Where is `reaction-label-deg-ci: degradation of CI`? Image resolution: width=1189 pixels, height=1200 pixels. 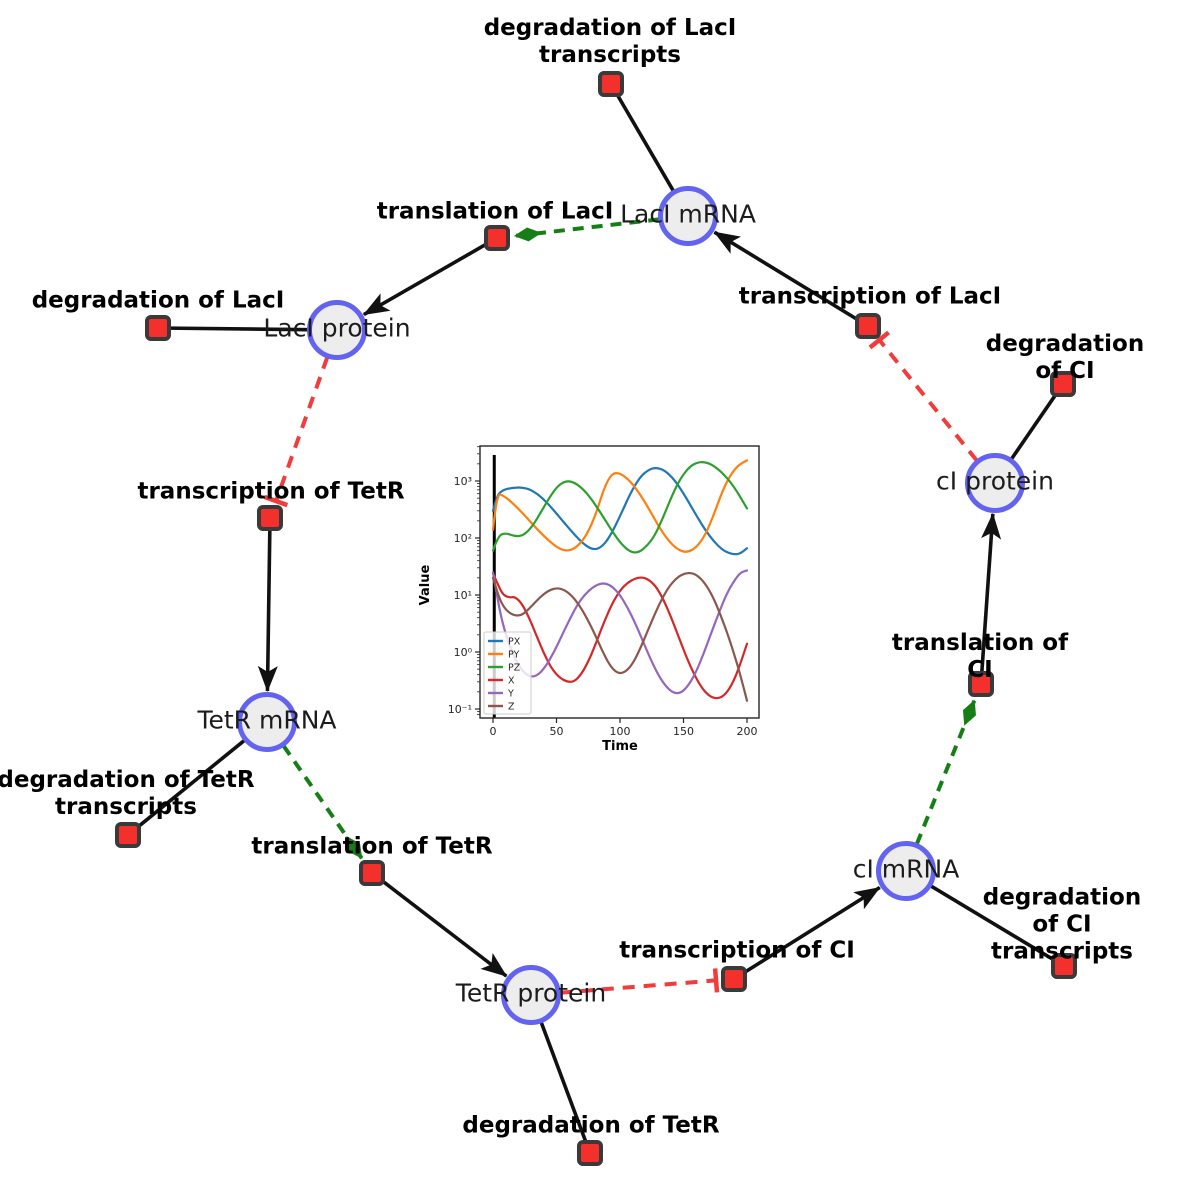 reaction-label-deg-ci: degradation of CI is located at coordinates (1065, 357).